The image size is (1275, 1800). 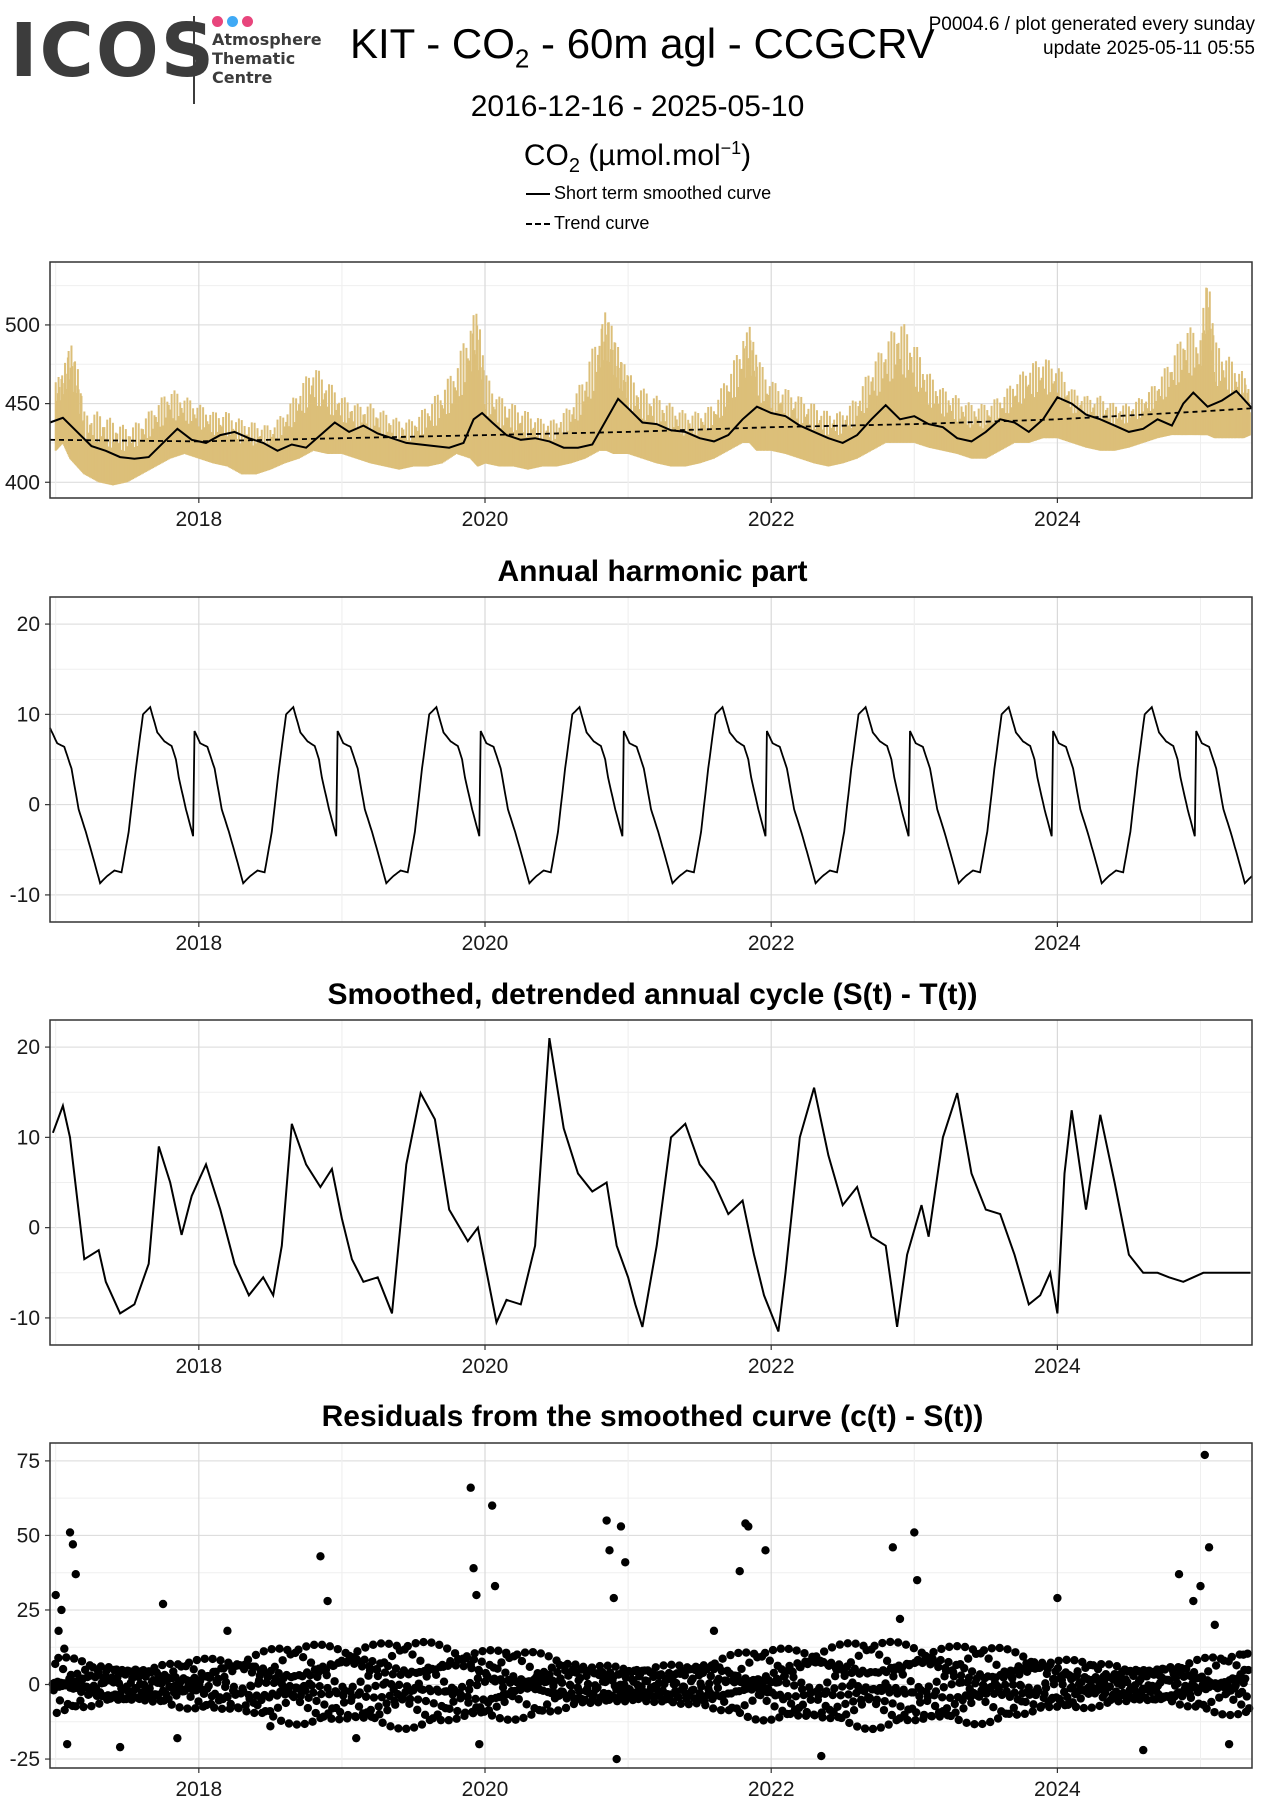 What do you see at coordinates (546, 155) in the screenshot?
I see `unit-part: CO` at bounding box center [546, 155].